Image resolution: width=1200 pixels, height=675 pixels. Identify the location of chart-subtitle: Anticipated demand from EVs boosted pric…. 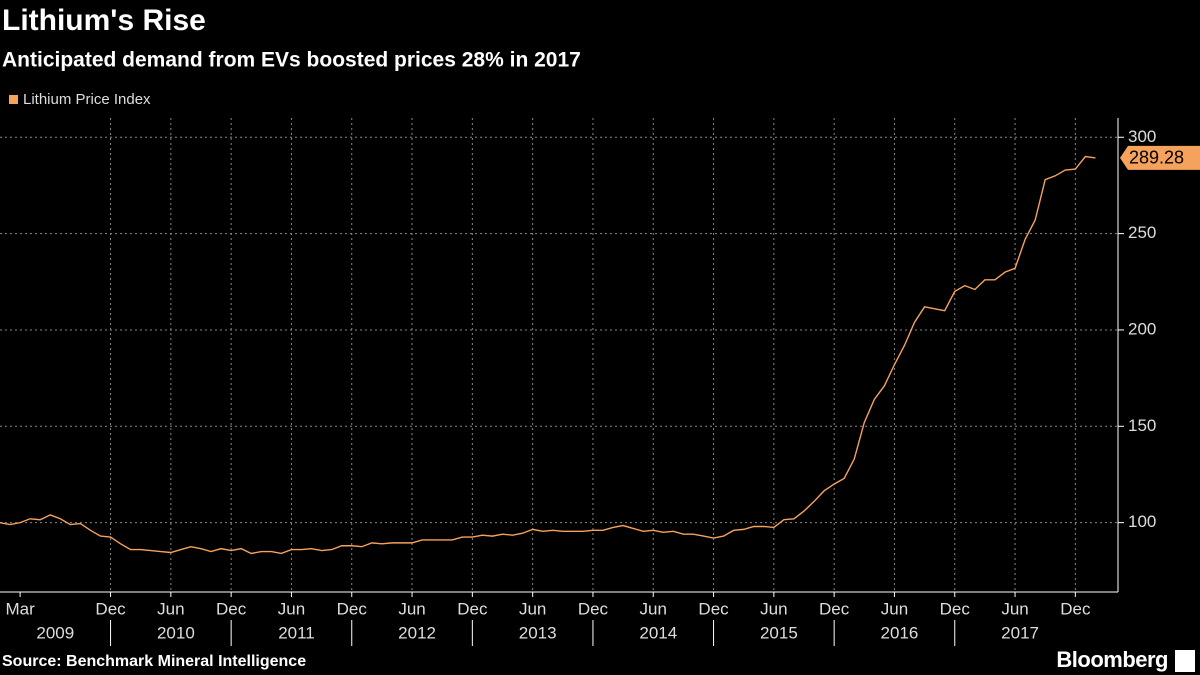
(291, 60).